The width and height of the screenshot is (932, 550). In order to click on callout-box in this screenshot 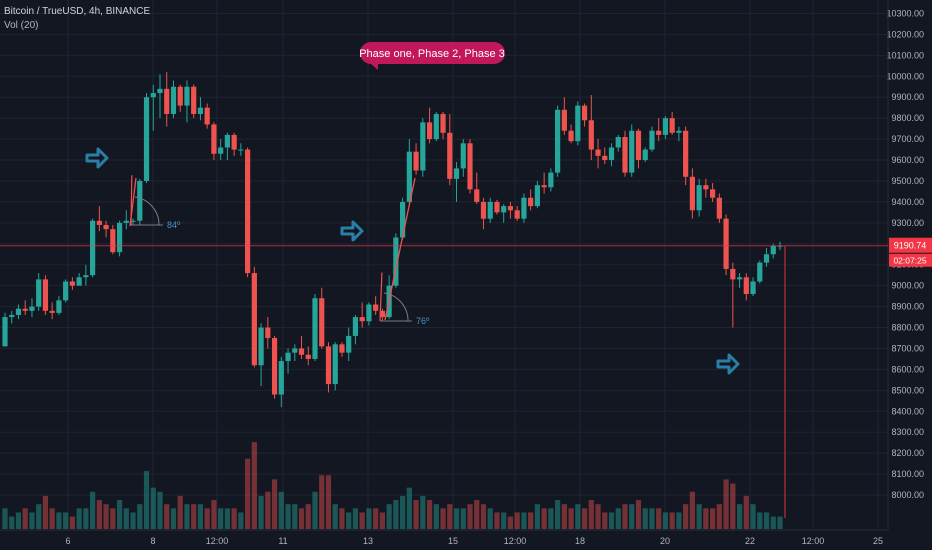, I will do `click(432, 53)`.